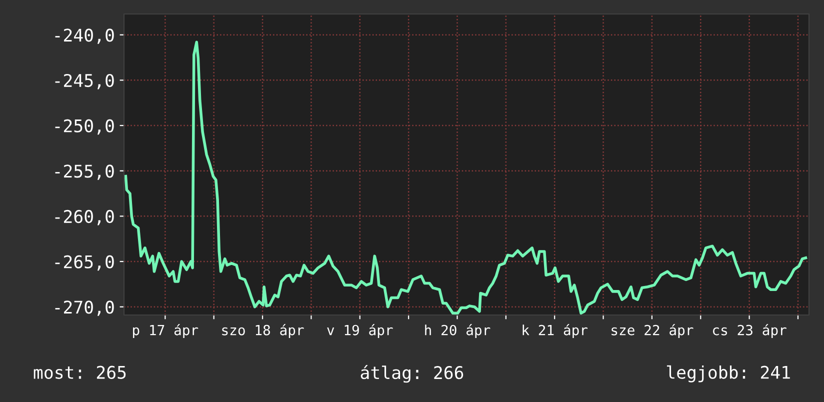  What do you see at coordinates (84, 36) in the screenshot?
I see `y-tick-label: -240,0` at bounding box center [84, 36].